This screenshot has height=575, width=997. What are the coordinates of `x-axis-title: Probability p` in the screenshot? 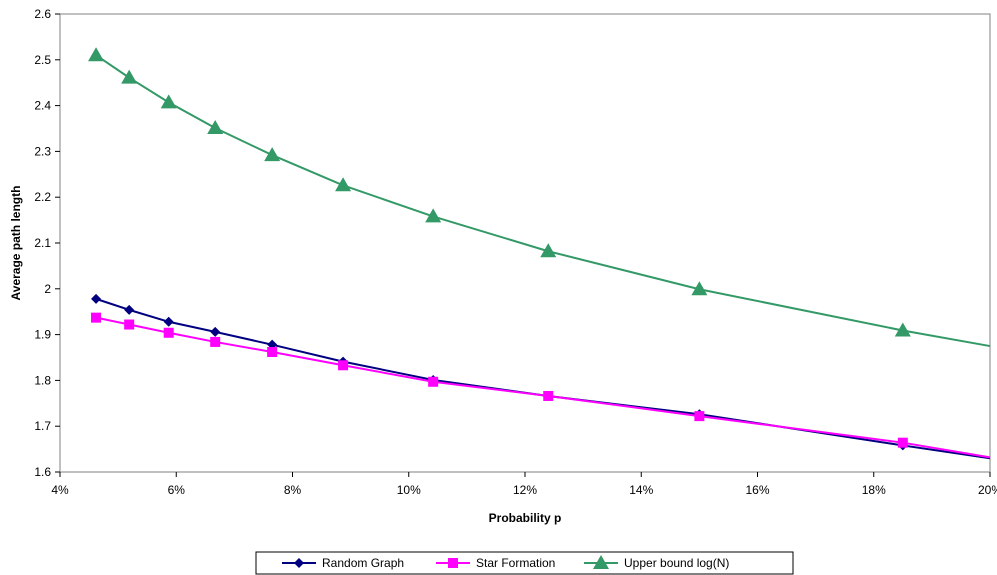 It's located at (525, 518).